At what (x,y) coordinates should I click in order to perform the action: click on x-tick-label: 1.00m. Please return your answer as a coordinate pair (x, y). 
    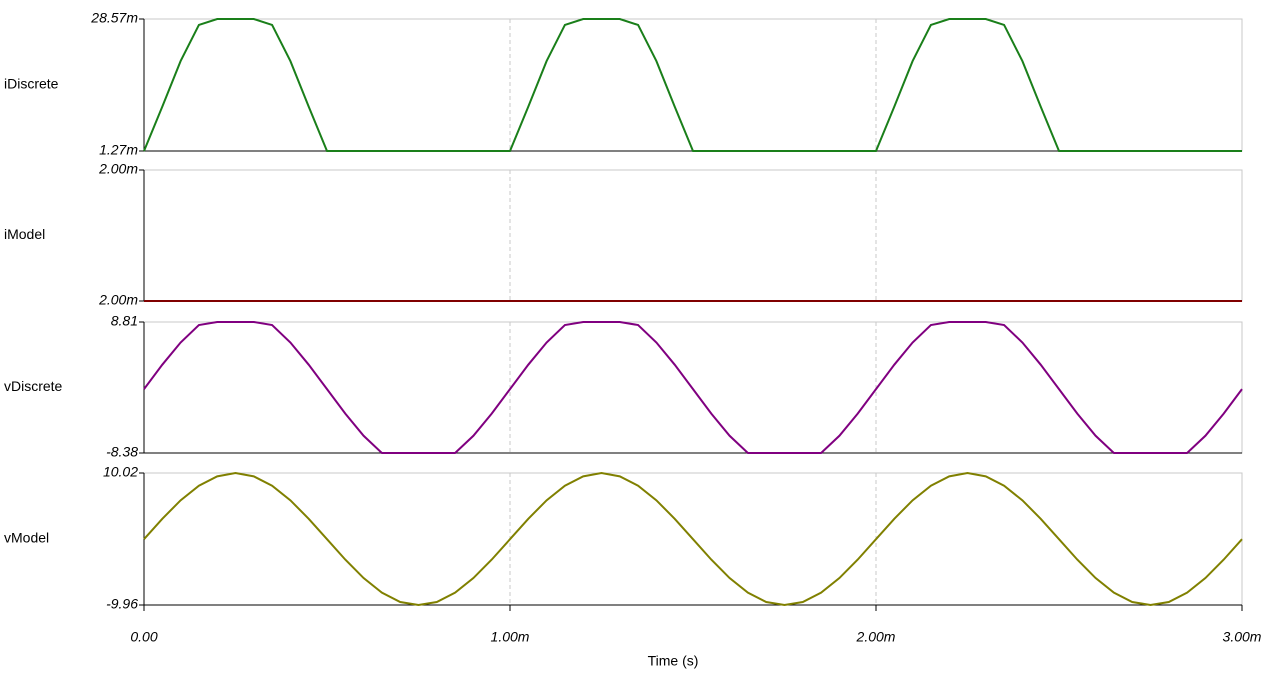
    Looking at the image, I should click on (510, 637).